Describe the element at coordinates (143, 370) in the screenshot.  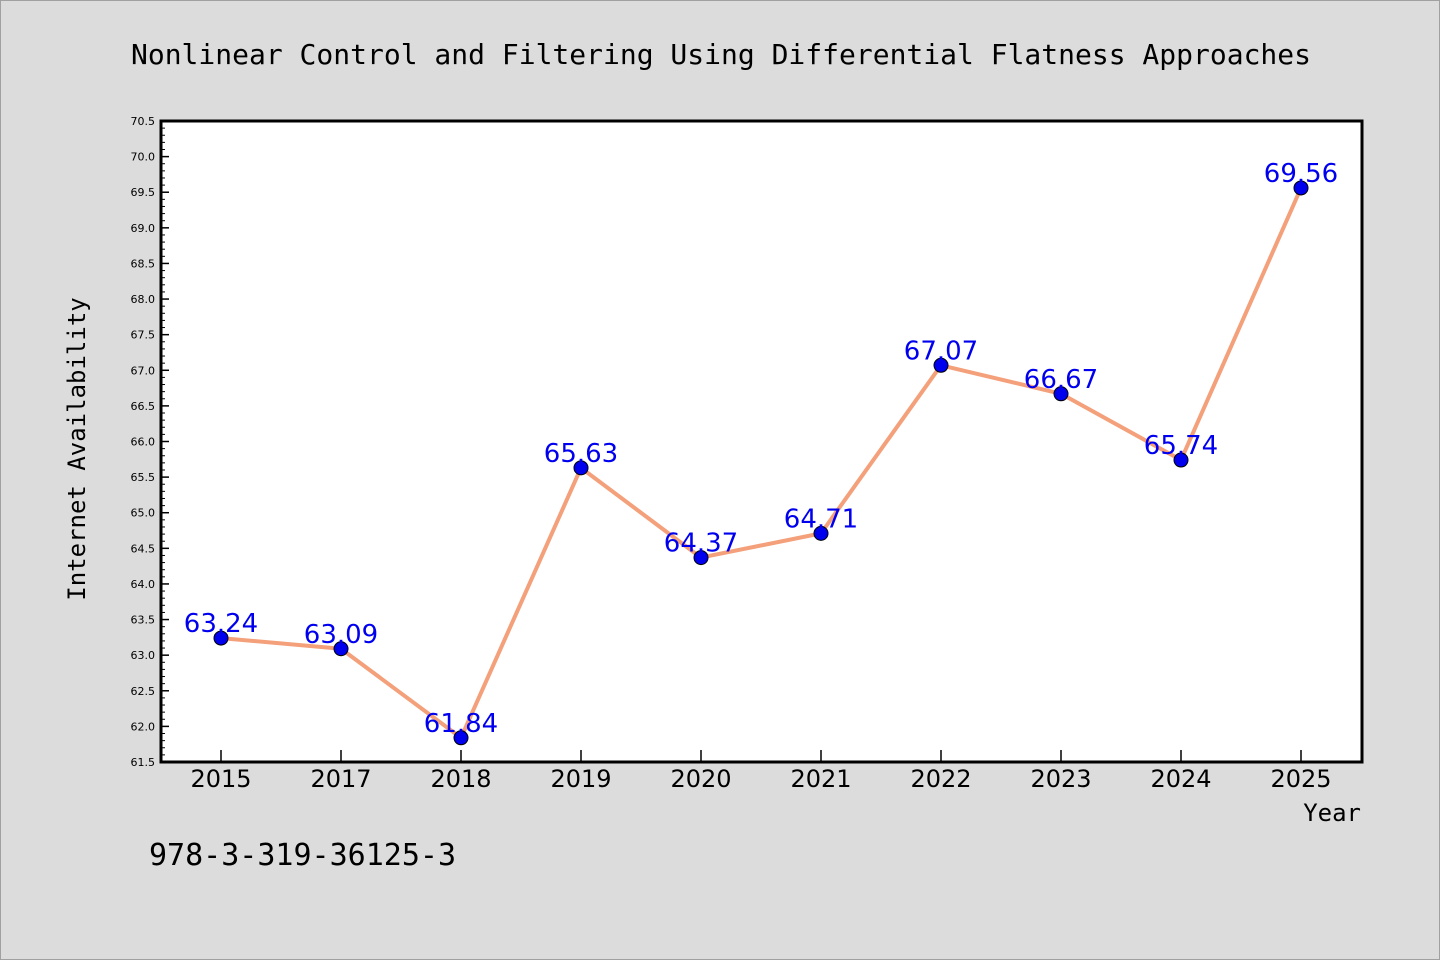
I see `y-tick-label: 67.0` at that location.